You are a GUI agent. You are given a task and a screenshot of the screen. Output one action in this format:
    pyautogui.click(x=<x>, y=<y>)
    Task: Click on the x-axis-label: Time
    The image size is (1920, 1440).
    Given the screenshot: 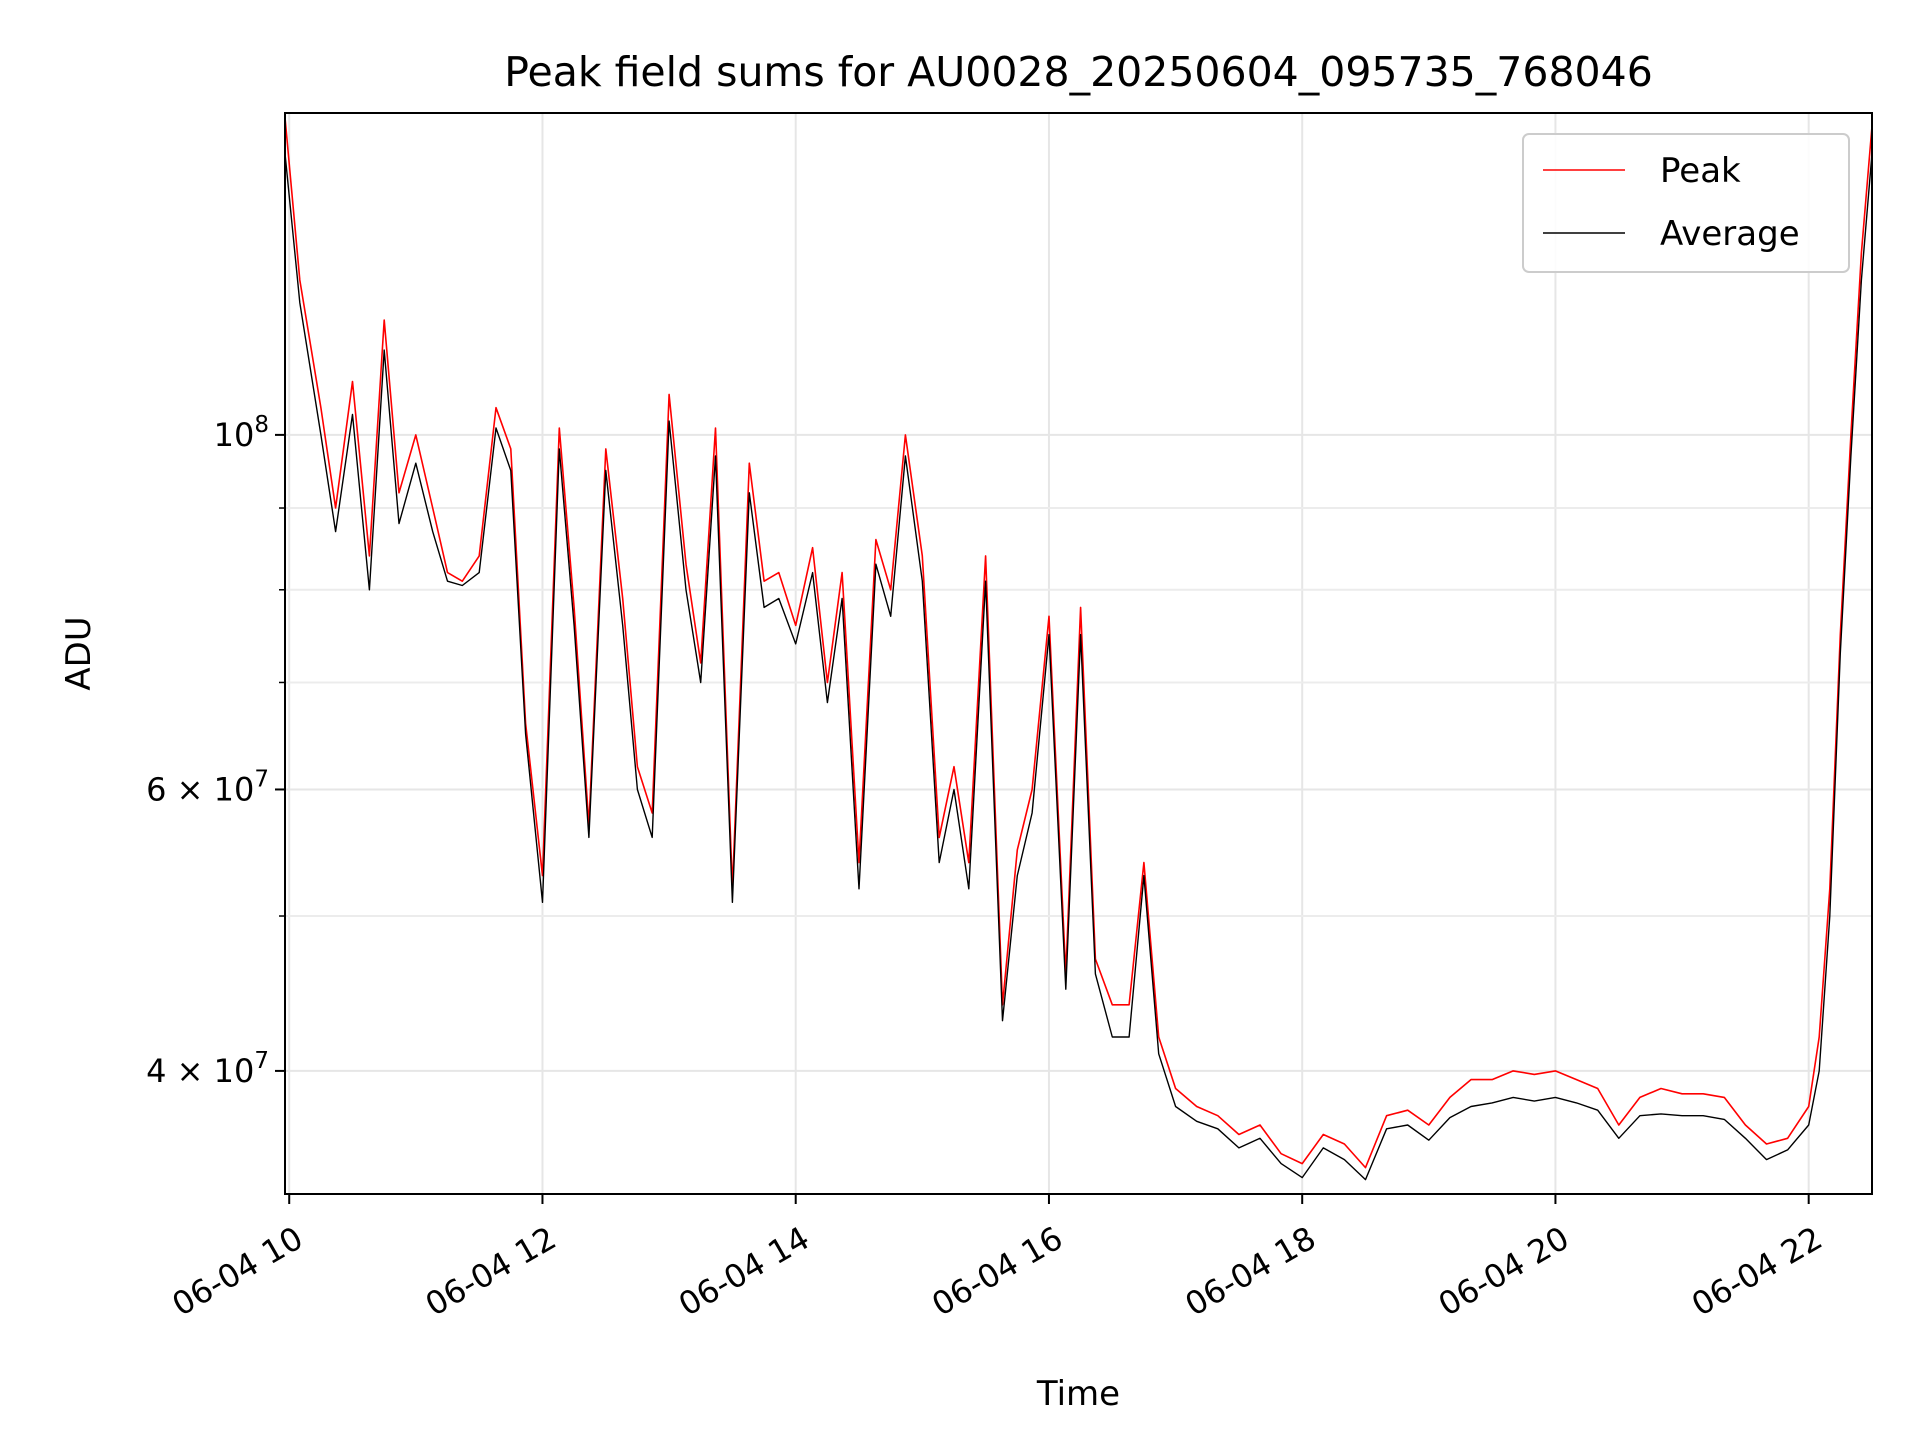 What is the action you would take?
    pyautogui.click(x=1078, y=1394)
    